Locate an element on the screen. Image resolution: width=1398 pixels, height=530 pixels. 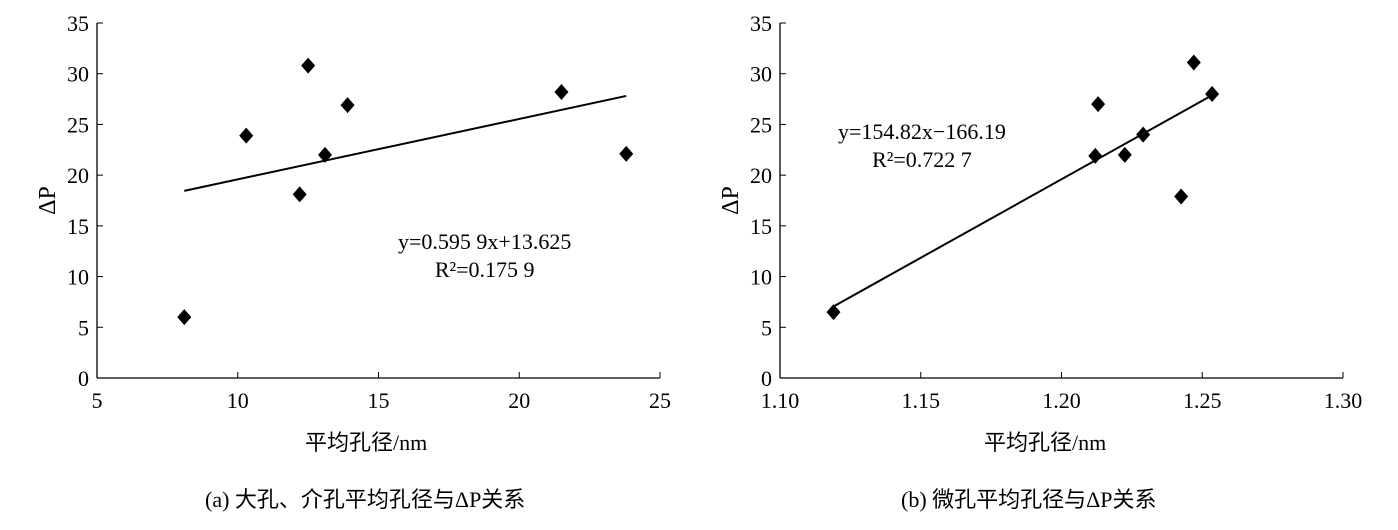
chart-a-ytick-label: 15 is located at coordinates (78, 226).